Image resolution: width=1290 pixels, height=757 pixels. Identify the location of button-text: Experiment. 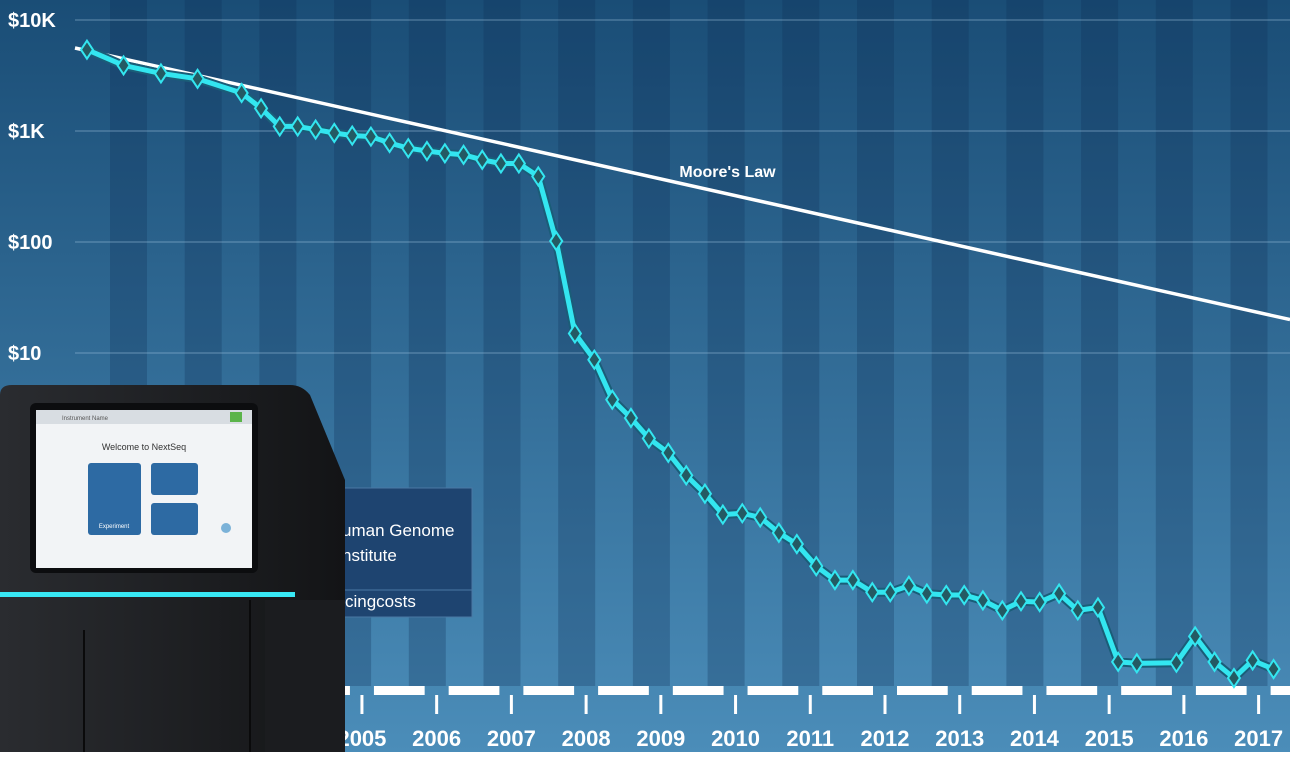
(114, 527).